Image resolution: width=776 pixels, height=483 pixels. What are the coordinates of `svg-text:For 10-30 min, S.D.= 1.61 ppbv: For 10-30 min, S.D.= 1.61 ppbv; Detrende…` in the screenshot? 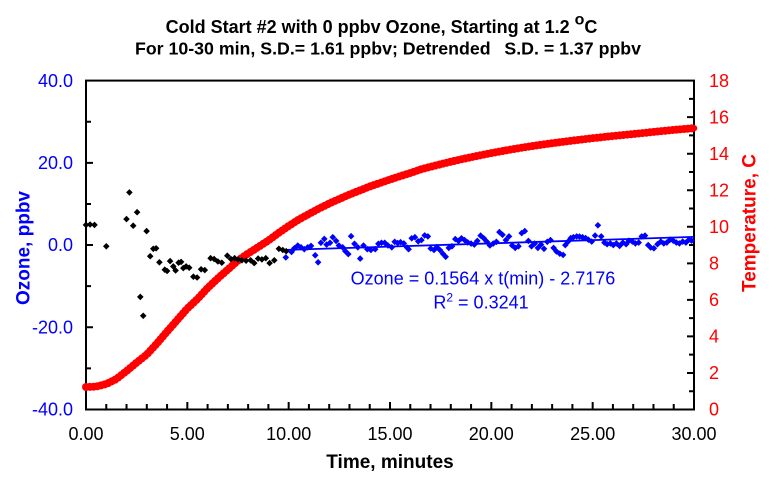 It's located at (388, 49).